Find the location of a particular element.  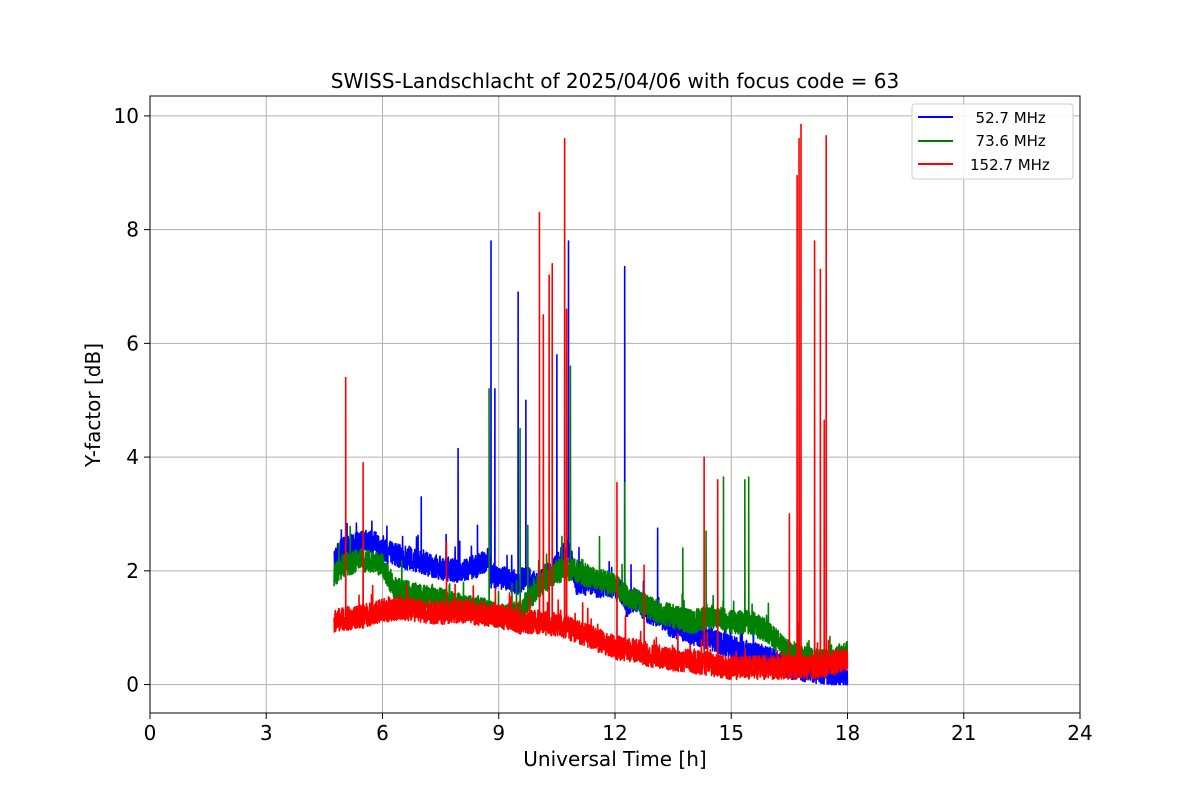

x-tick-label: 15 is located at coordinates (731, 733).